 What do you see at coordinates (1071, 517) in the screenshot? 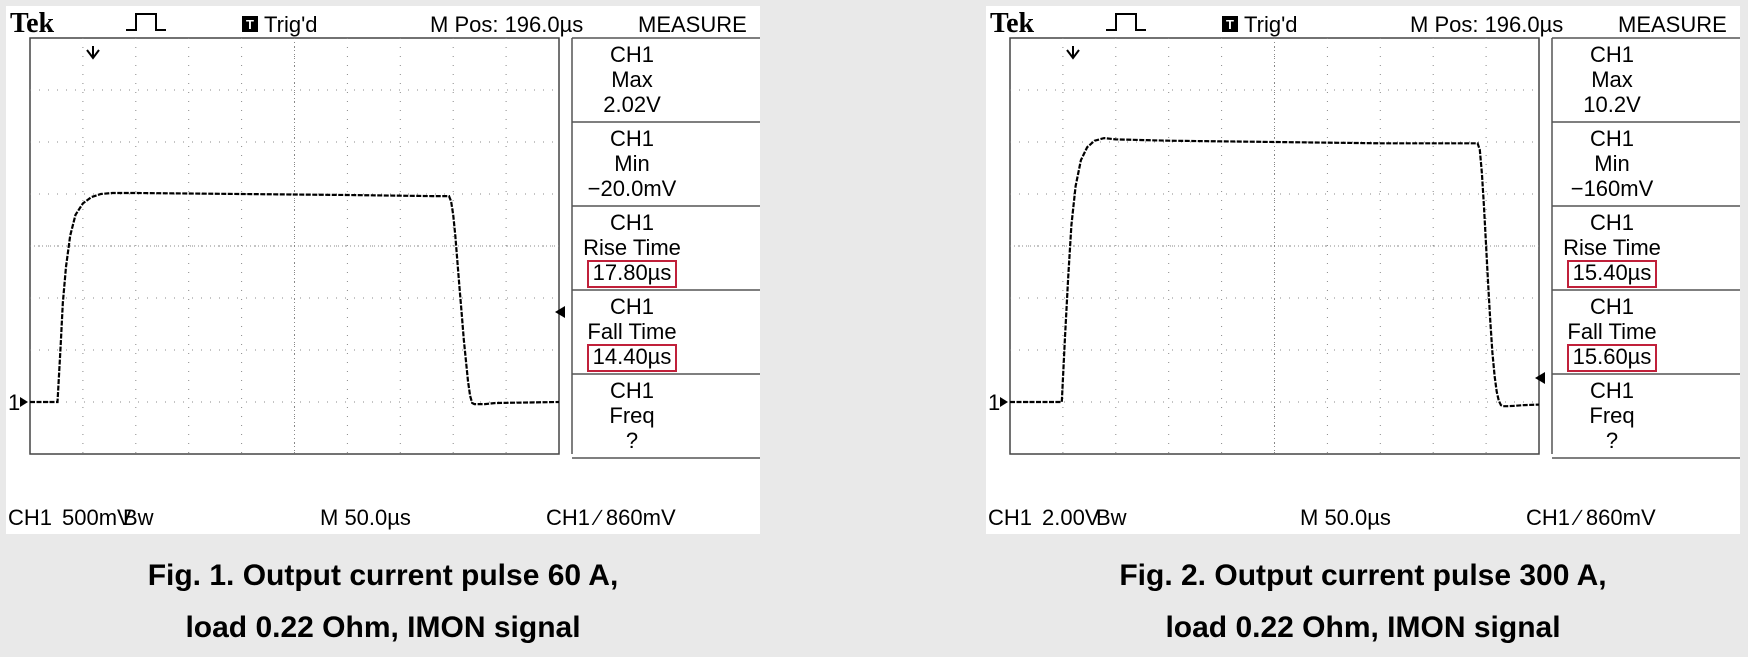
I see `footer-scale: 2.00V` at bounding box center [1071, 517].